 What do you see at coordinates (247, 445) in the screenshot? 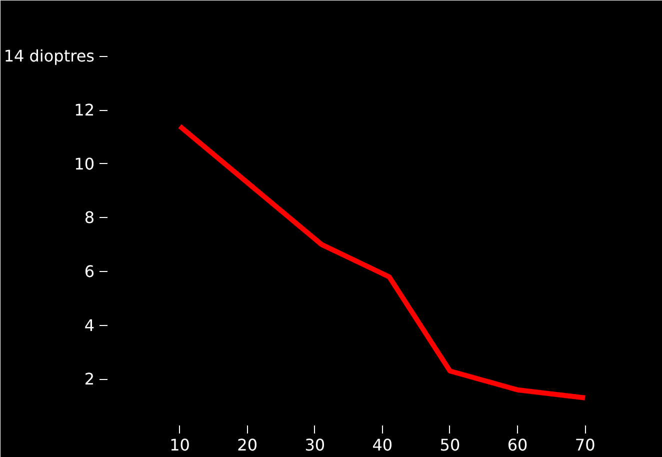
I see `x-tick-label: 20` at bounding box center [247, 445].